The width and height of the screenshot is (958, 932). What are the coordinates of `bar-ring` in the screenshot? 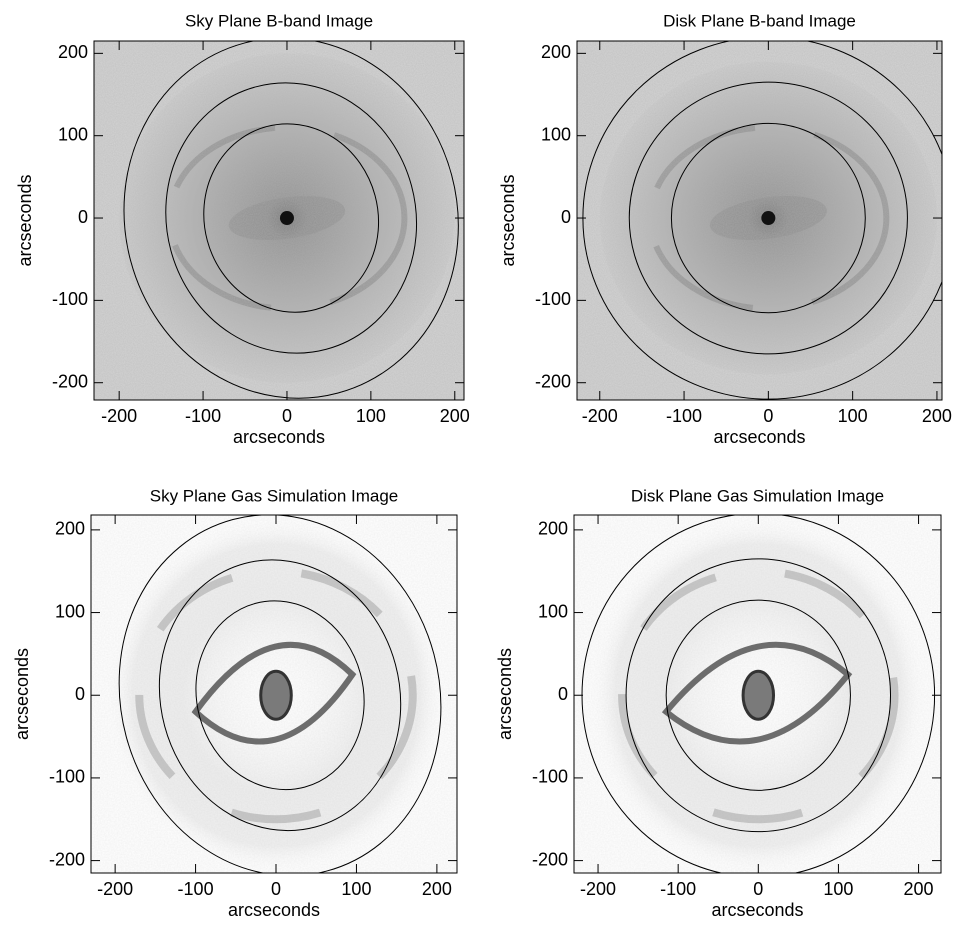 It's located at (274, 693).